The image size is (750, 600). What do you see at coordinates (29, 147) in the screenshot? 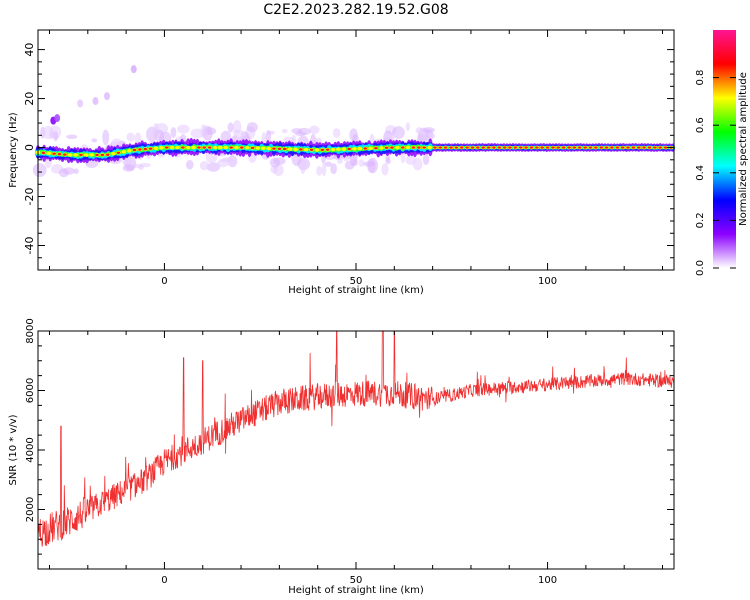
I see `spectrogram-y-tick-label: 0` at bounding box center [29, 147].